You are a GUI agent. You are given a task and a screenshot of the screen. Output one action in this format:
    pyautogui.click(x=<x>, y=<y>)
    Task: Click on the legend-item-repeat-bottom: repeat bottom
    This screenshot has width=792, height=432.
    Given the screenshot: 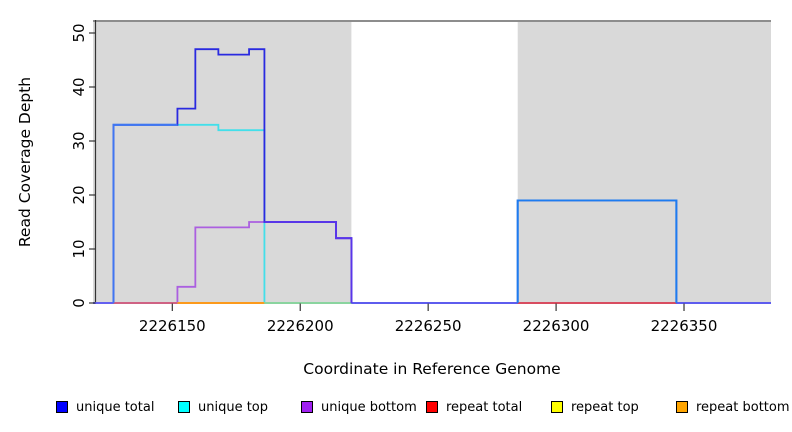 What is the action you would take?
    pyautogui.click(x=733, y=407)
    